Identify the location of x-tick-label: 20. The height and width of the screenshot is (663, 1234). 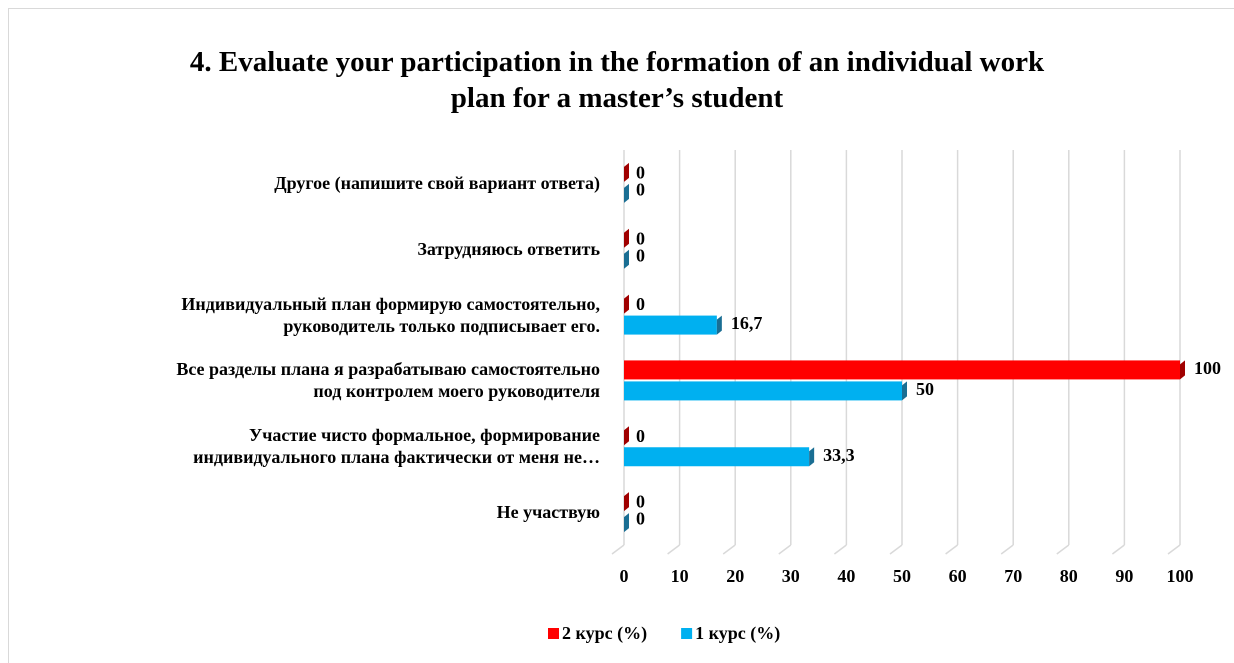
(735, 576).